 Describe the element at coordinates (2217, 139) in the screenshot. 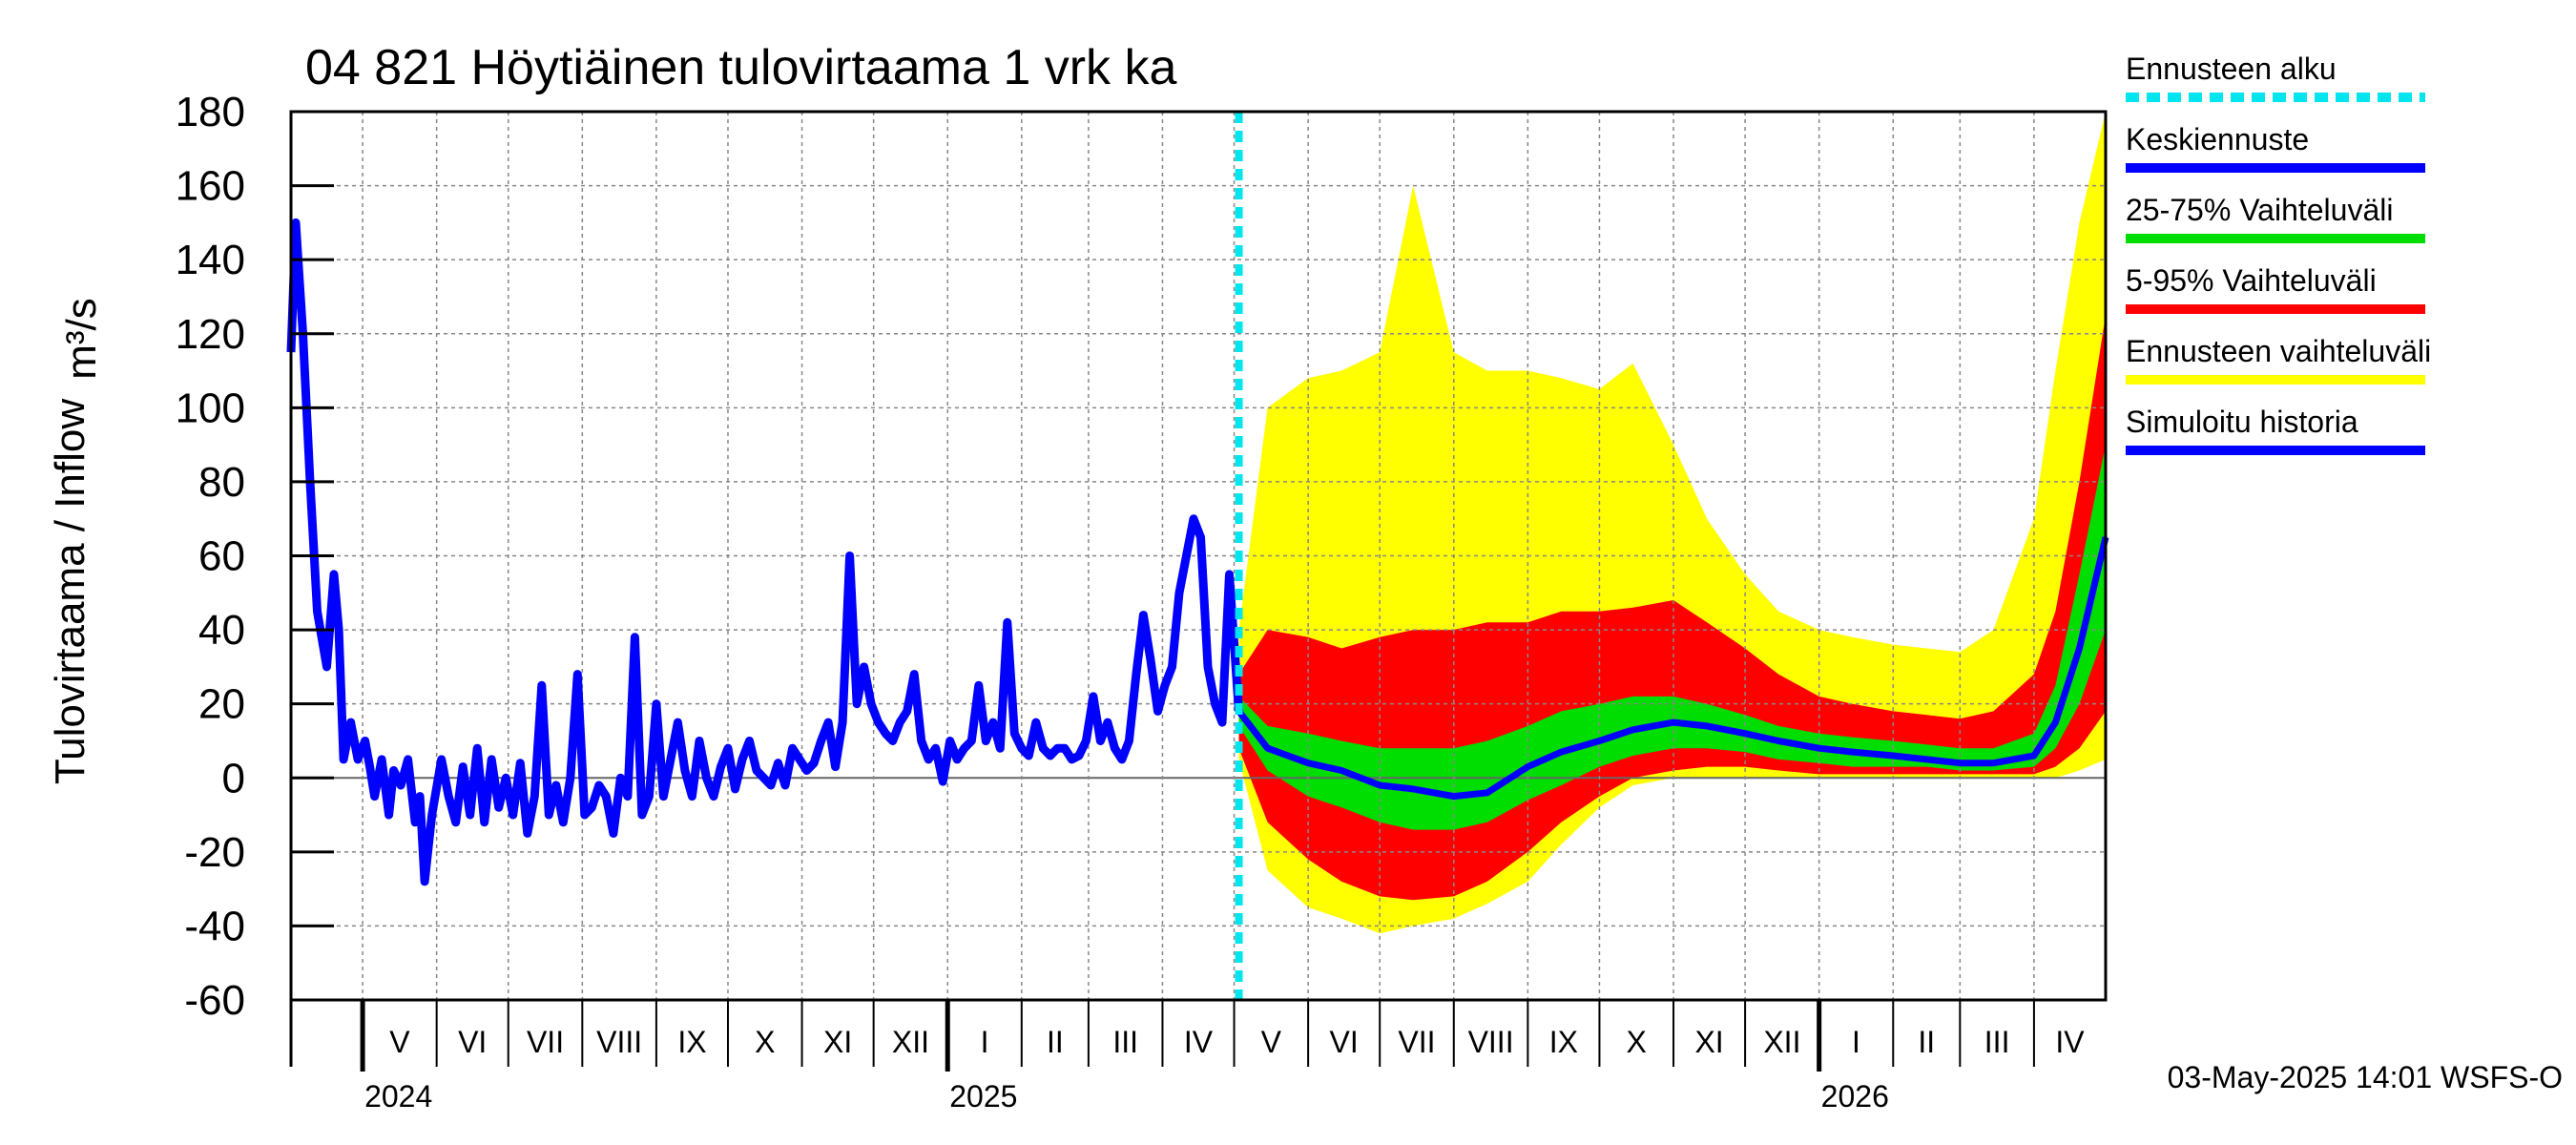

I see `legend-label: Keskiennuste` at that location.